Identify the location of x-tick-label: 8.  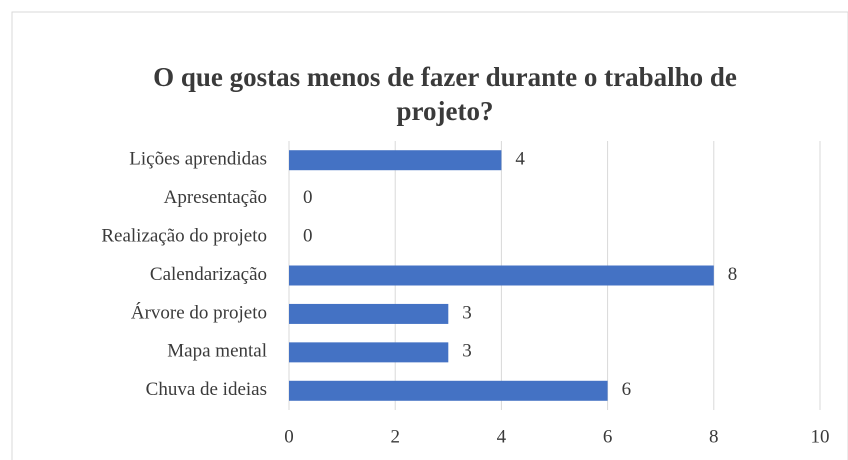
(714, 436).